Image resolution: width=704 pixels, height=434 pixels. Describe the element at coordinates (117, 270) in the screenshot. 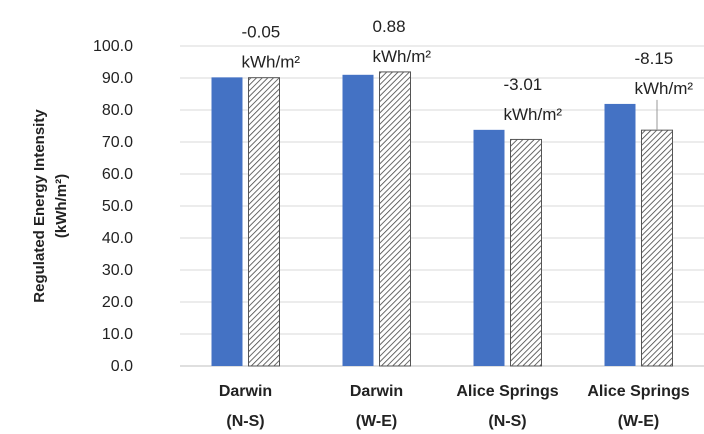

I see `y-tick-label: 30.0` at that location.